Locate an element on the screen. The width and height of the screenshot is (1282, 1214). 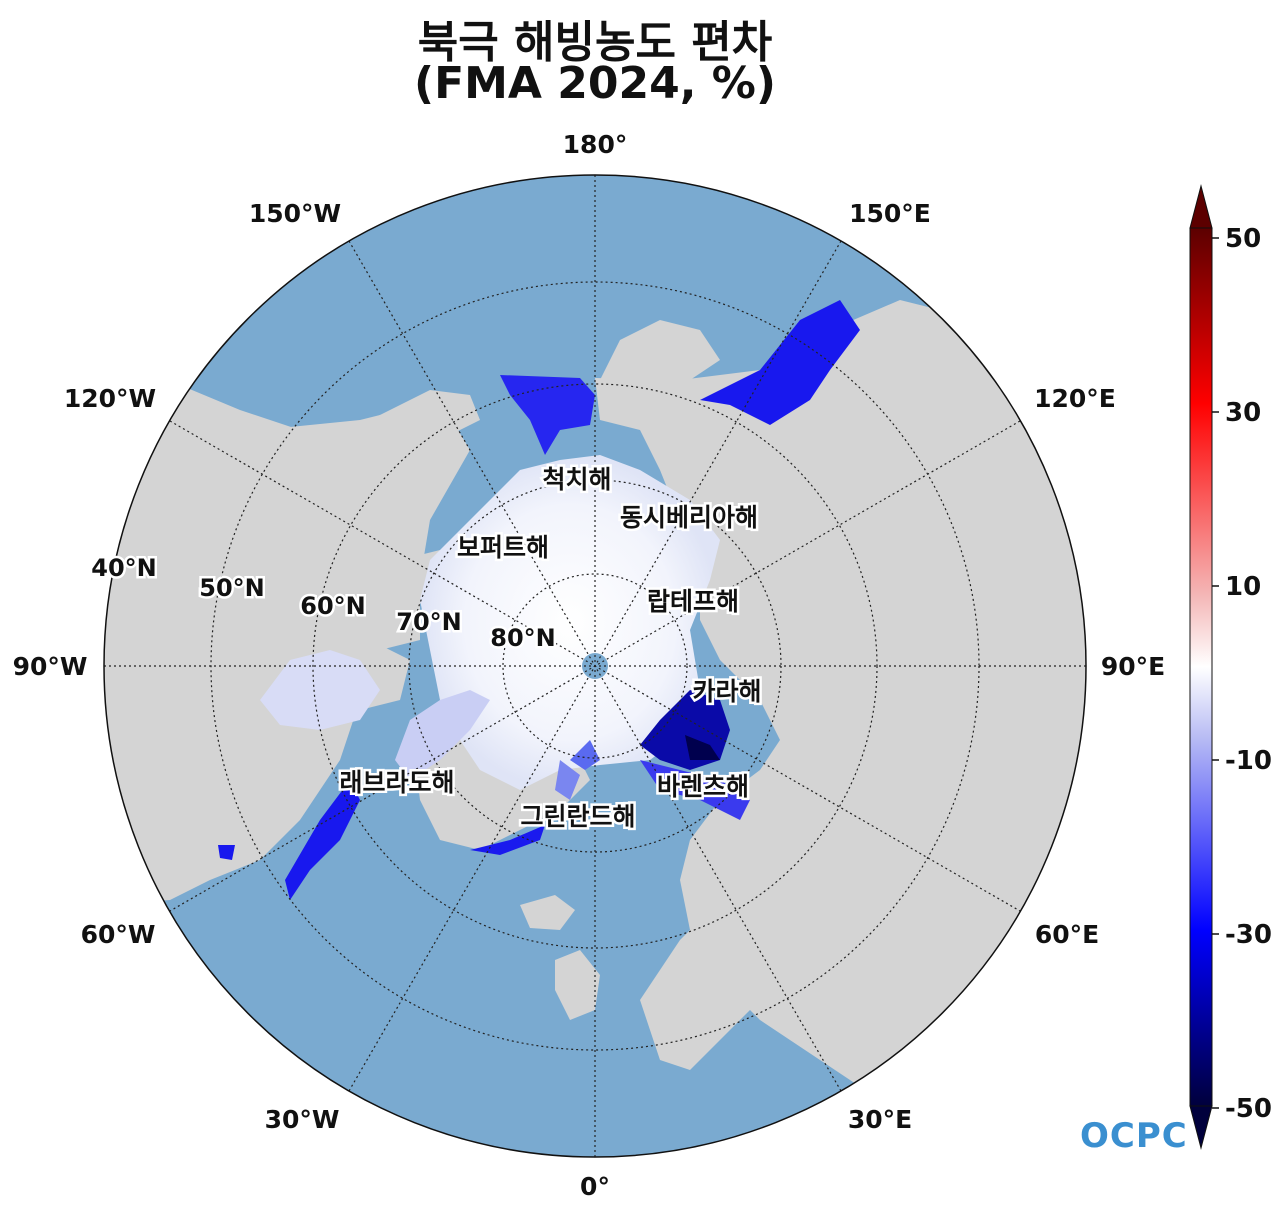
colorbar-label-minus-50: -50 is located at coordinates (1248, 1109).